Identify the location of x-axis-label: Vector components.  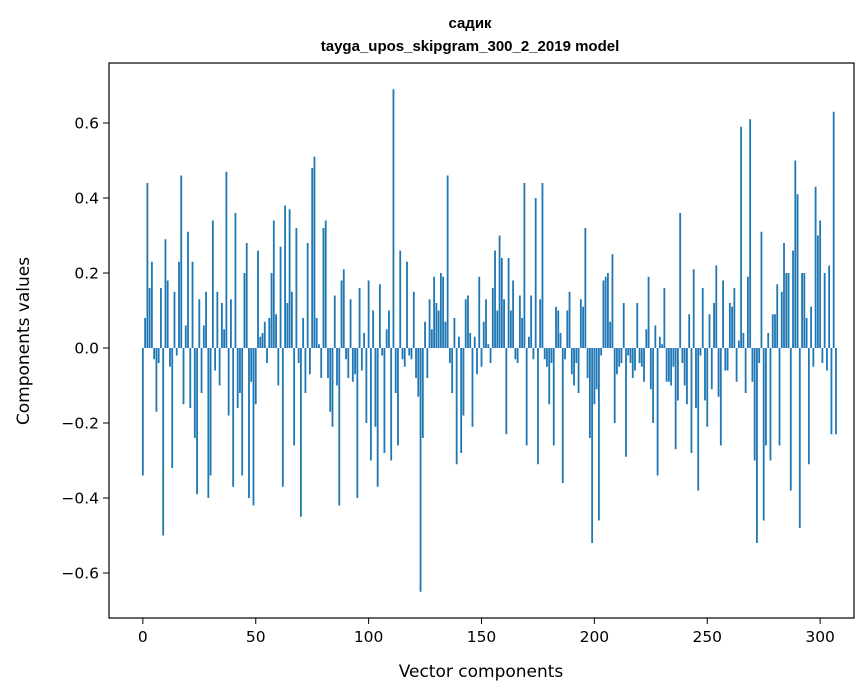
(481, 672).